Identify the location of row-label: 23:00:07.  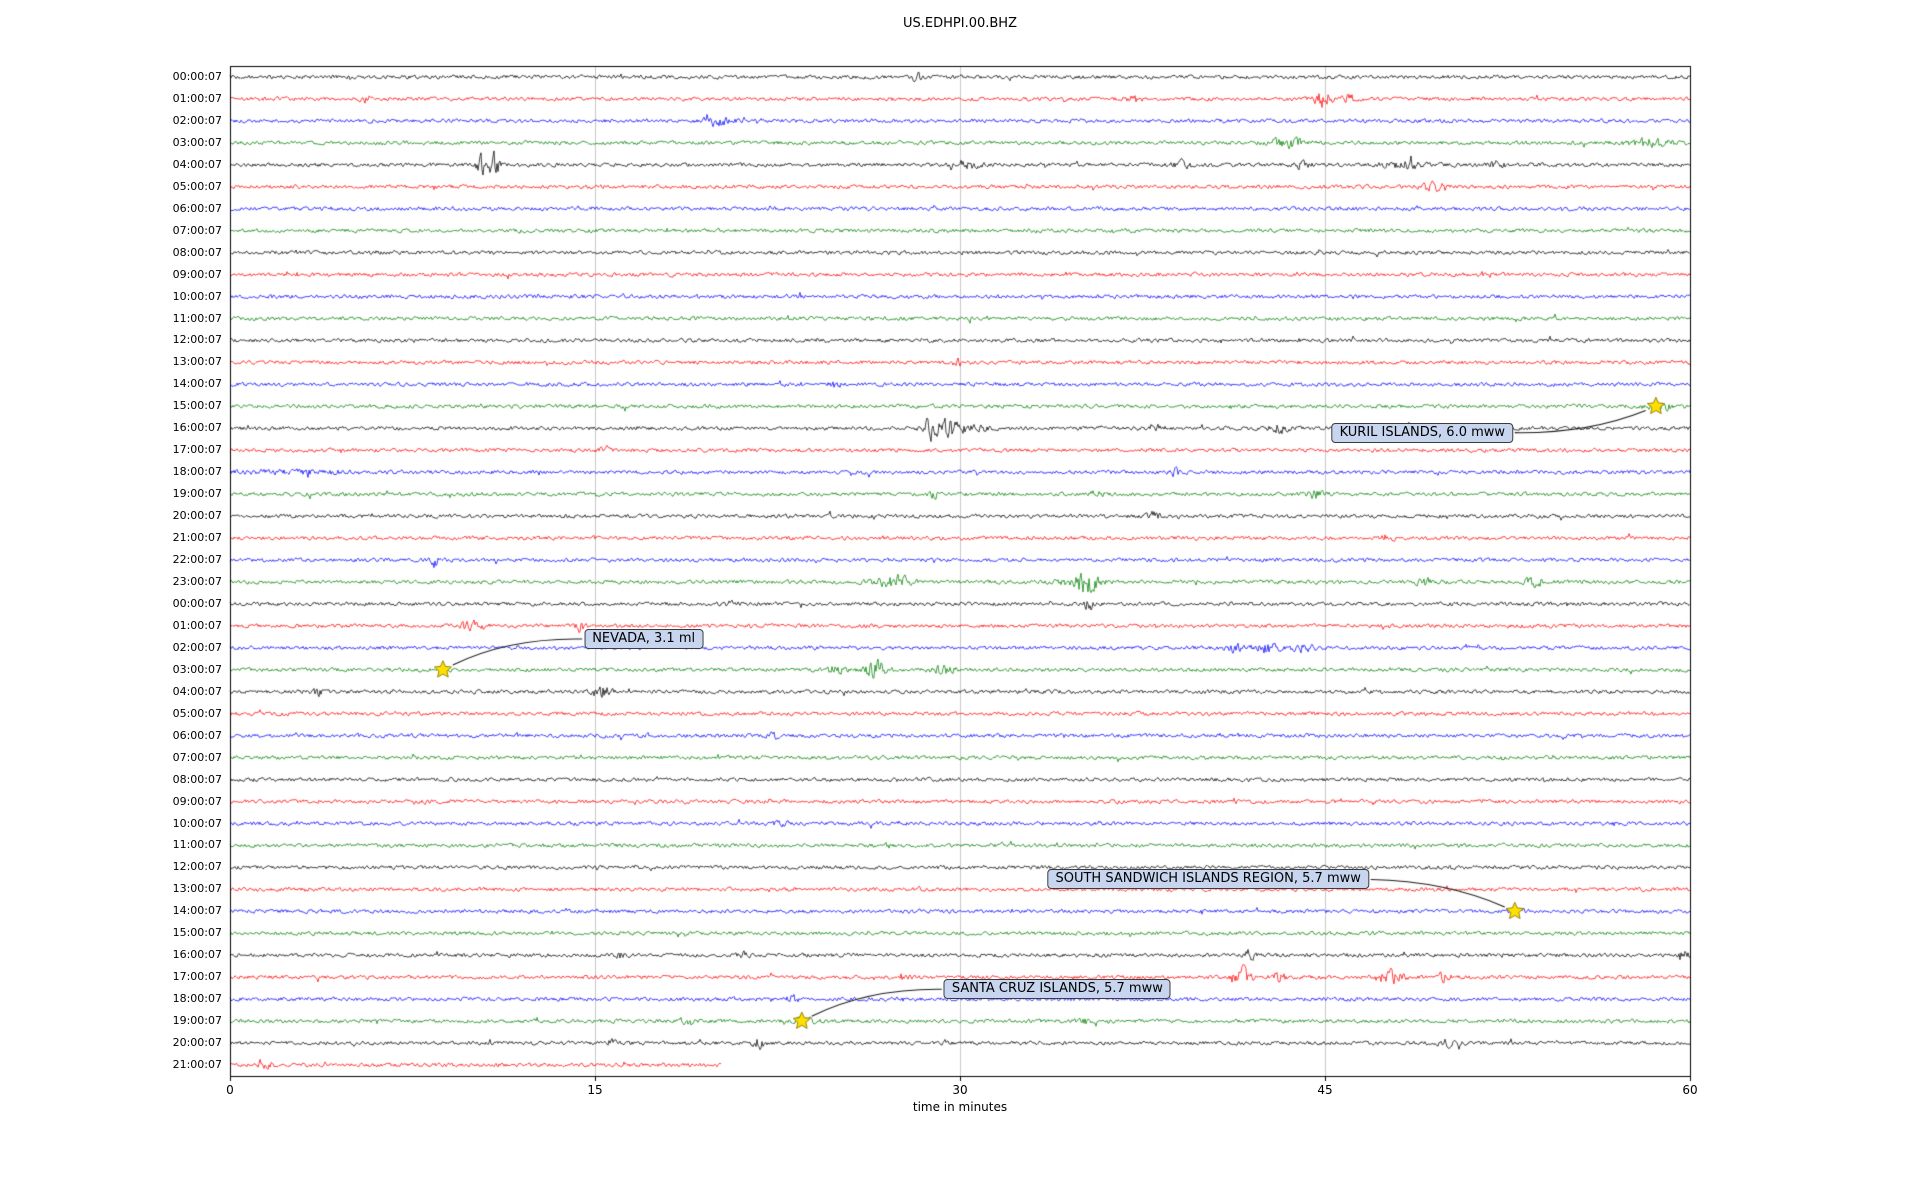
(197, 581).